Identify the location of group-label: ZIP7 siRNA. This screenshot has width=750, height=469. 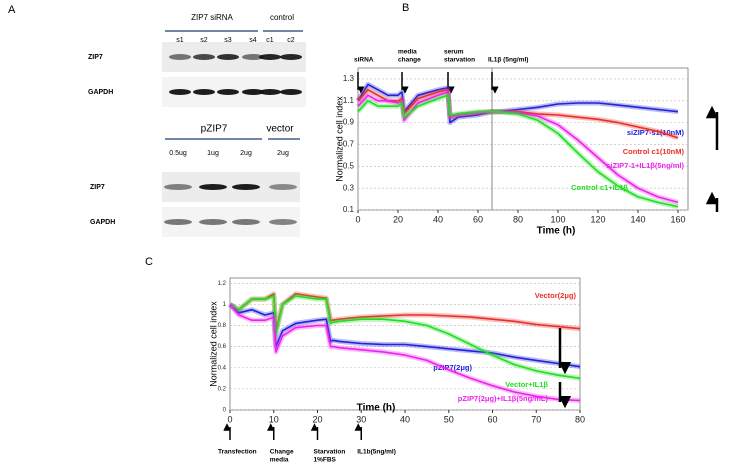
(212, 17).